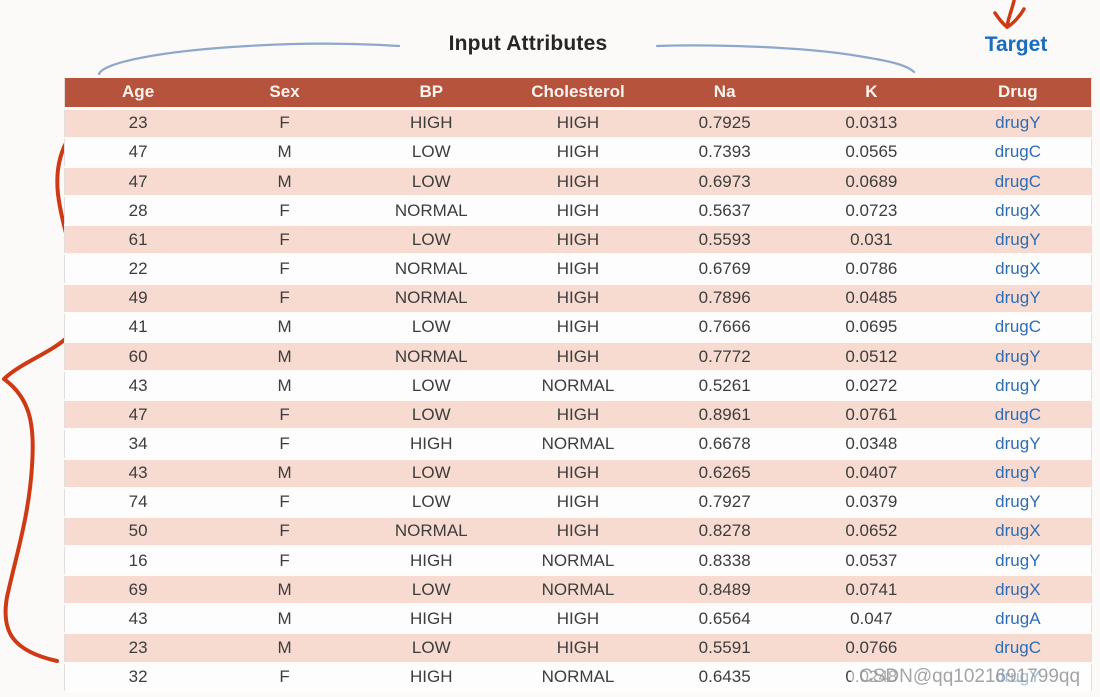 This screenshot has height=697, width=1100. Describe the element at coordinates (578, 152) in the screenshot. I see `table-row: 47 M LOW HIGH 0.7393 0.0565 drugC` at that location.